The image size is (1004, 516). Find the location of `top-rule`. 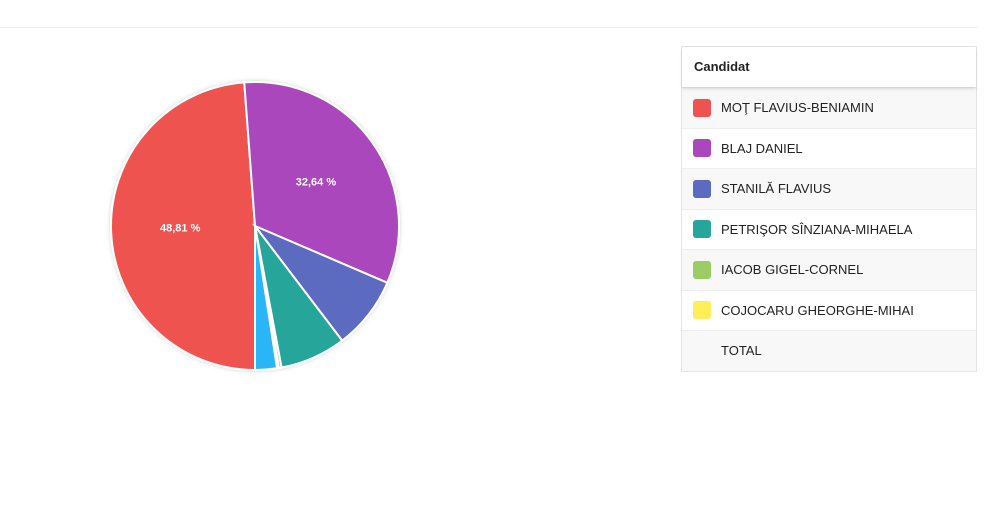

top-rule is located at coordinates (489, 27).